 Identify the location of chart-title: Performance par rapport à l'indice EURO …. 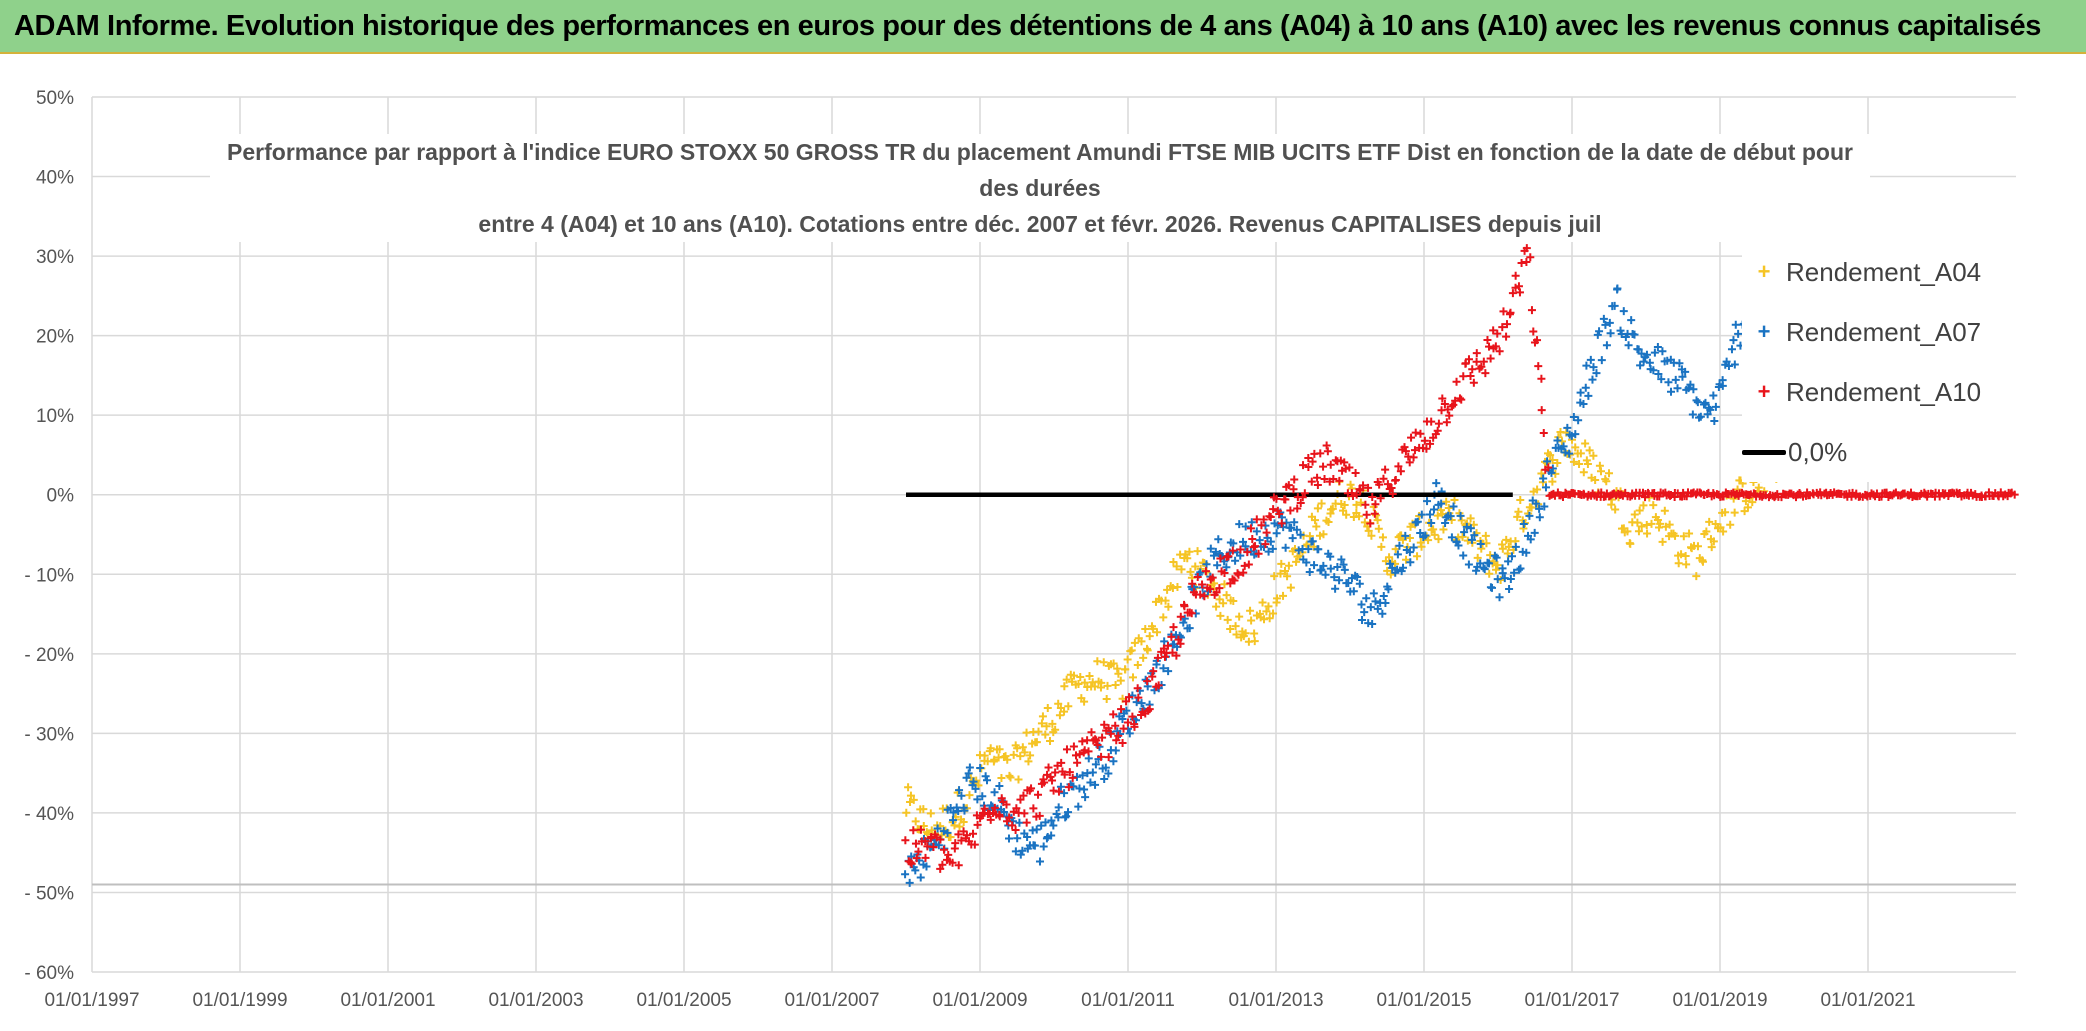
(1040, 188).